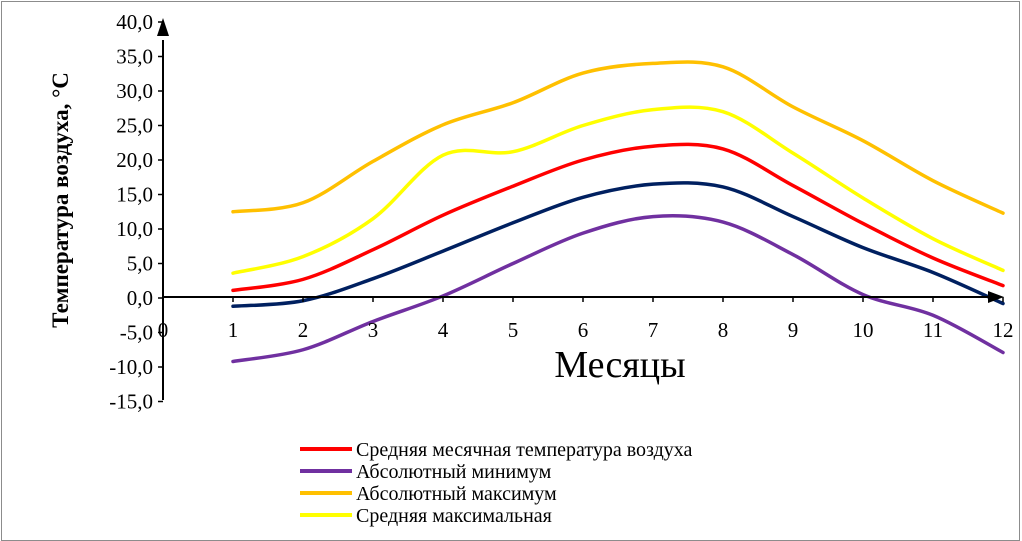 Image resolution: width=1022 pixels, height=541 pixels. What do you see at coordinates (456, 494) in the screenshot?
I see `legend-label: Абсолютный максимум` at bounding box center [456, 494].